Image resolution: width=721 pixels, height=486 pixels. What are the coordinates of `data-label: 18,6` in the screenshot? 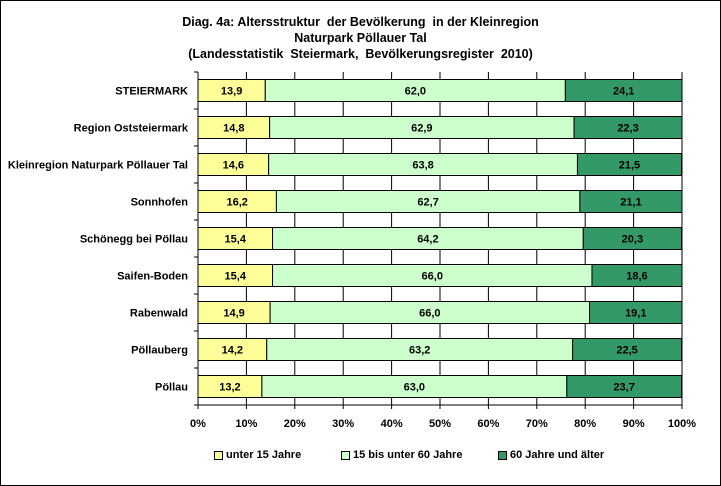 It's located at (636, 277).